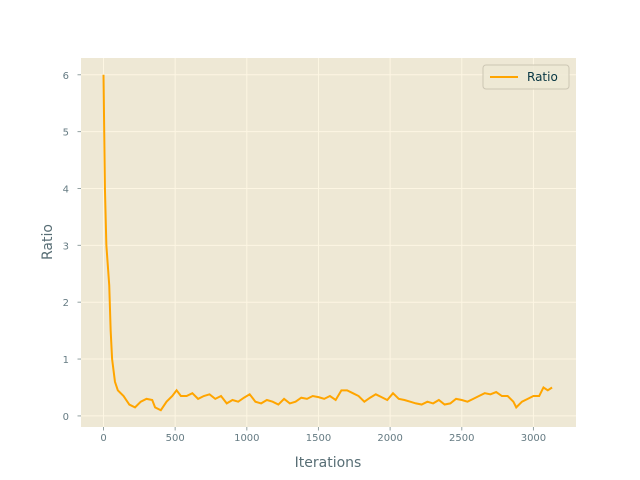  Describe the element at coordinates (328, 463) in the screenshot. I see `x-axis-label: Iterations` at that location.